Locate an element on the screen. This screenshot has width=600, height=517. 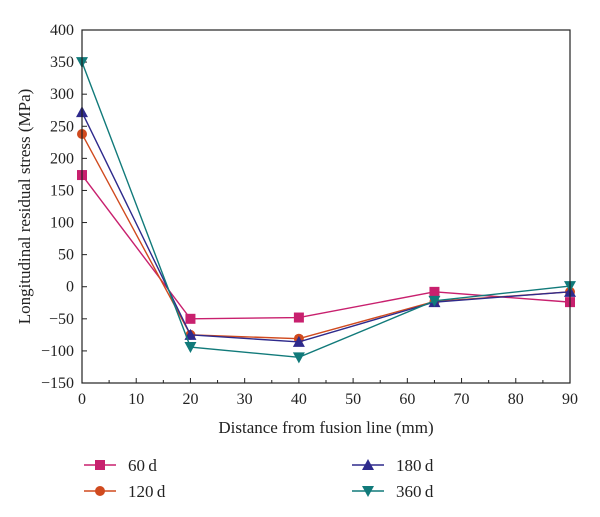
legend-entry: 120 d is located at coordinates (125, 491).